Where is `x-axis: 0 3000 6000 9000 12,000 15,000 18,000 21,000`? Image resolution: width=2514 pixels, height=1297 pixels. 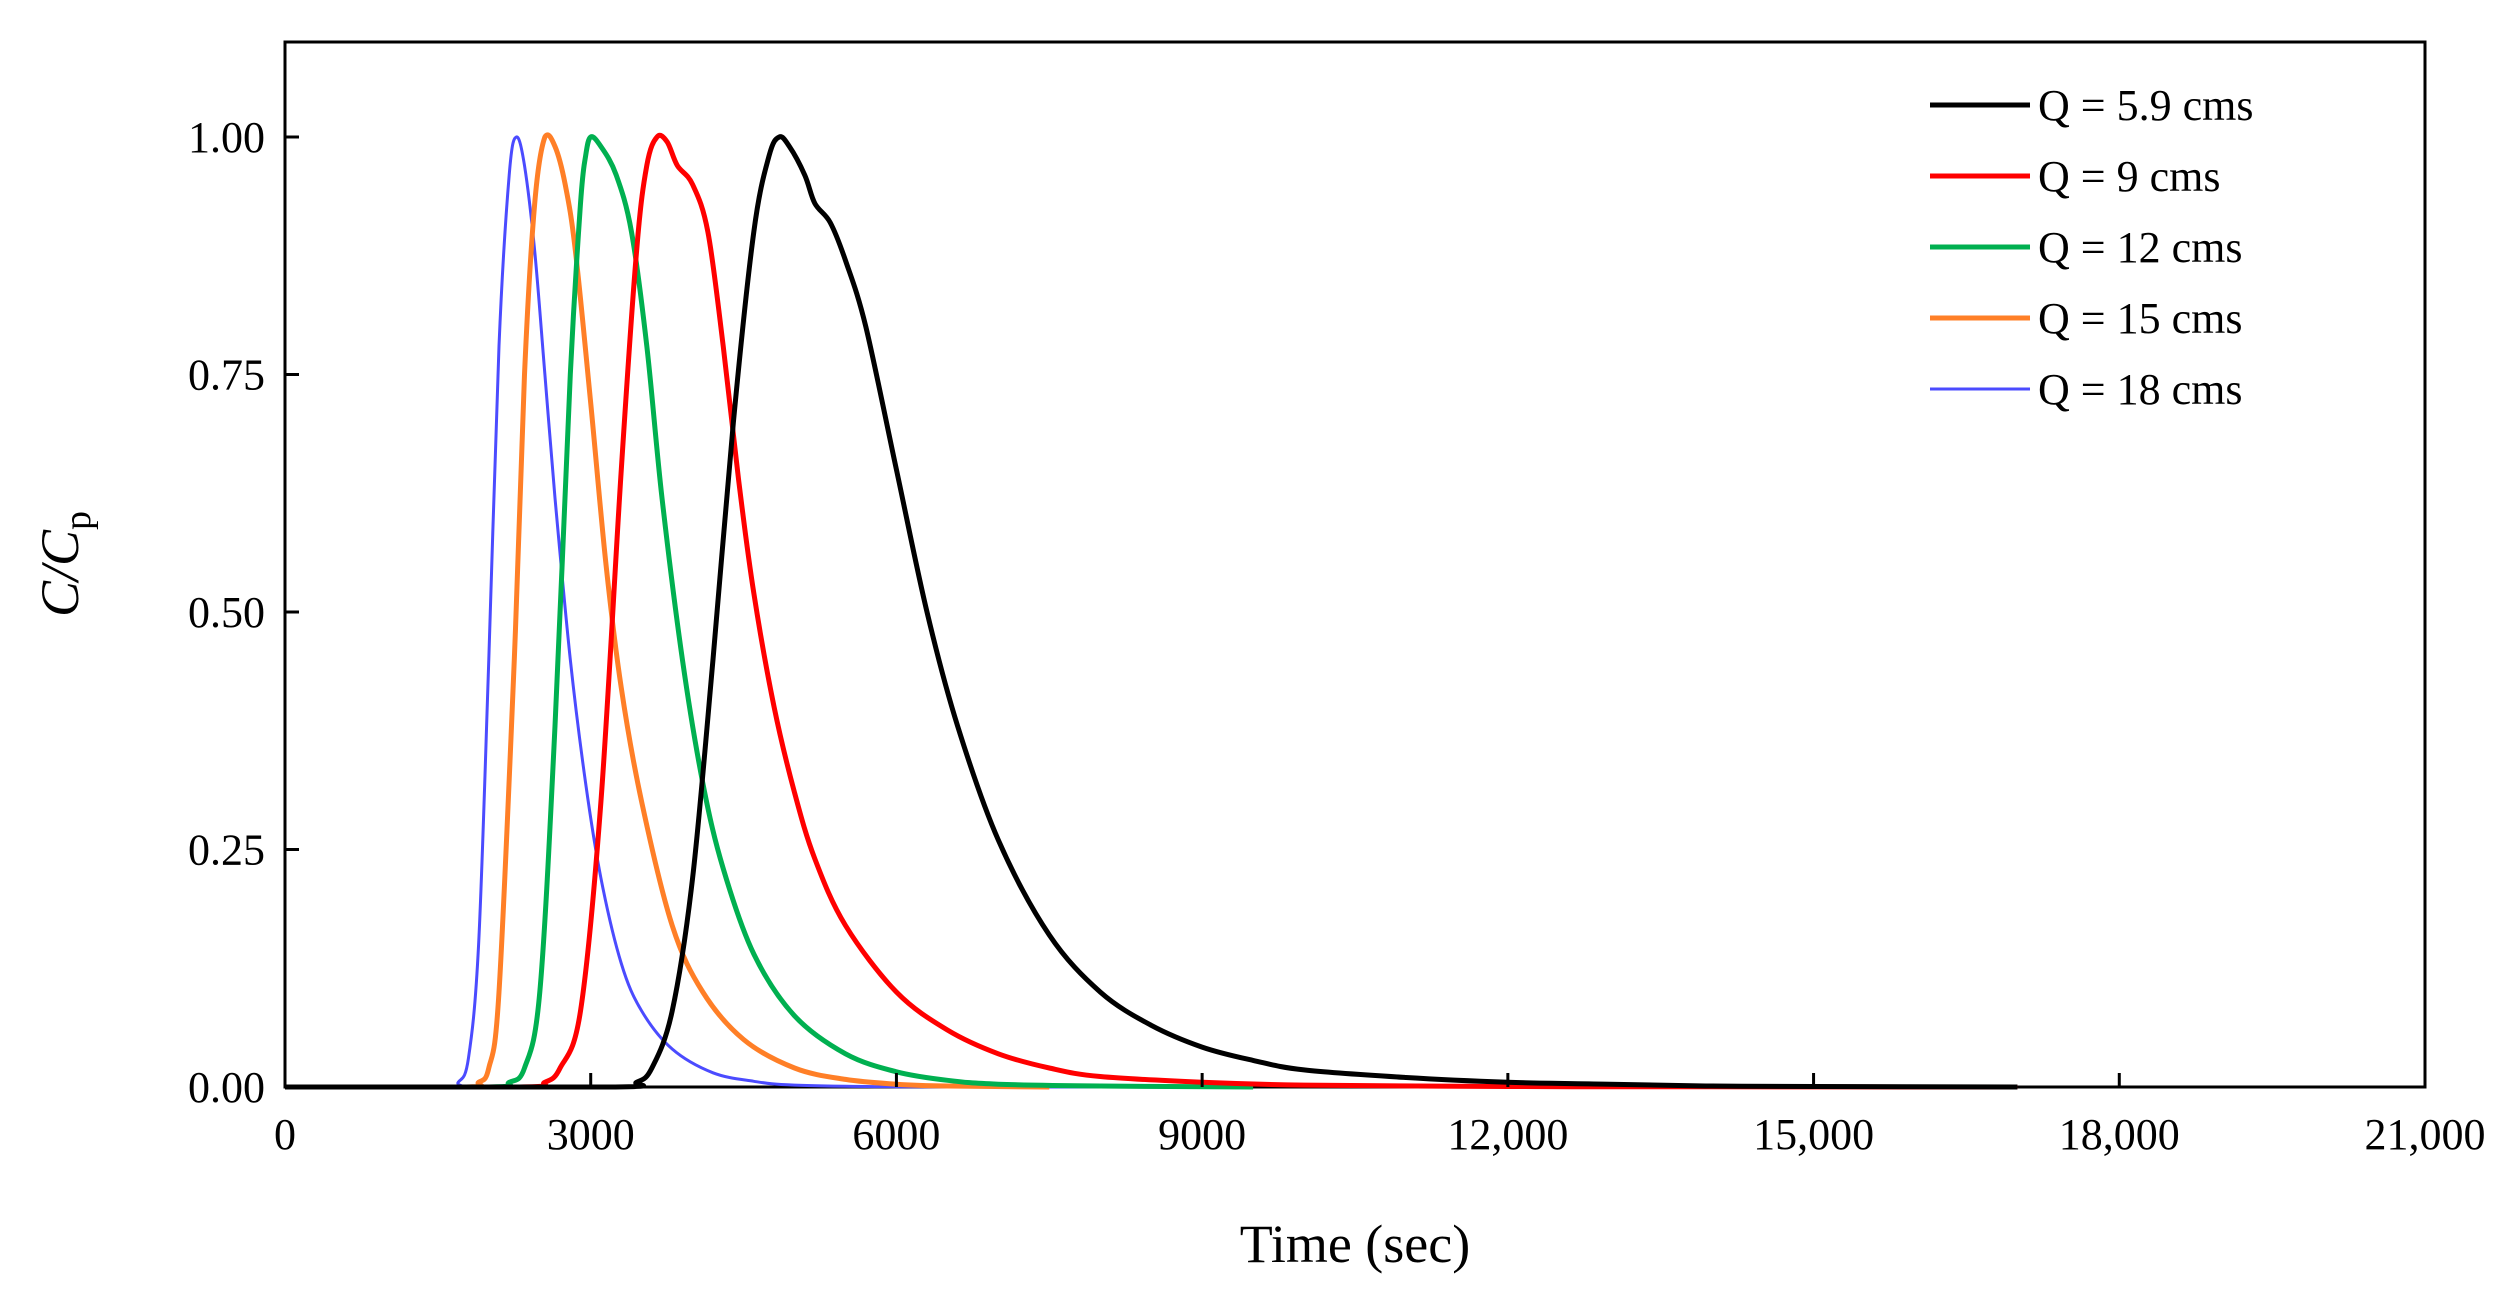
x-axis: 0 3000 6000 9000 12,000 15,000 18,000 21,000 is located at coordinates (1380, 1116).